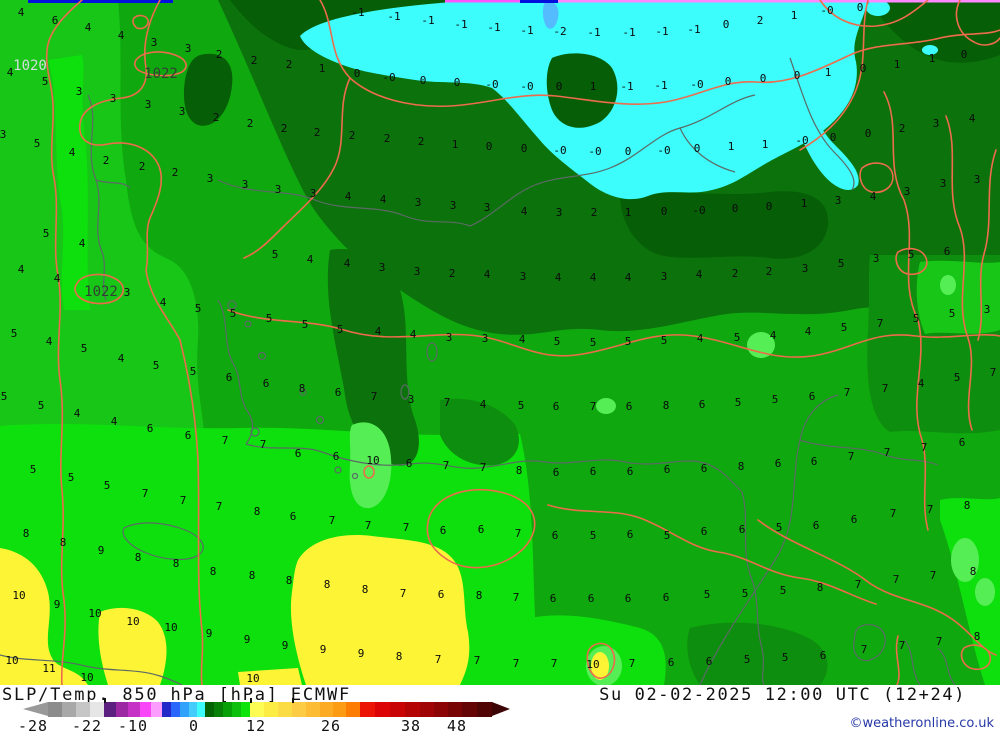 The image size is (1000, 733). What do you see at coordinates (140, 22) in the screenshot?
I see `isobar-small-loop-top` at bounding box center [140, 22].